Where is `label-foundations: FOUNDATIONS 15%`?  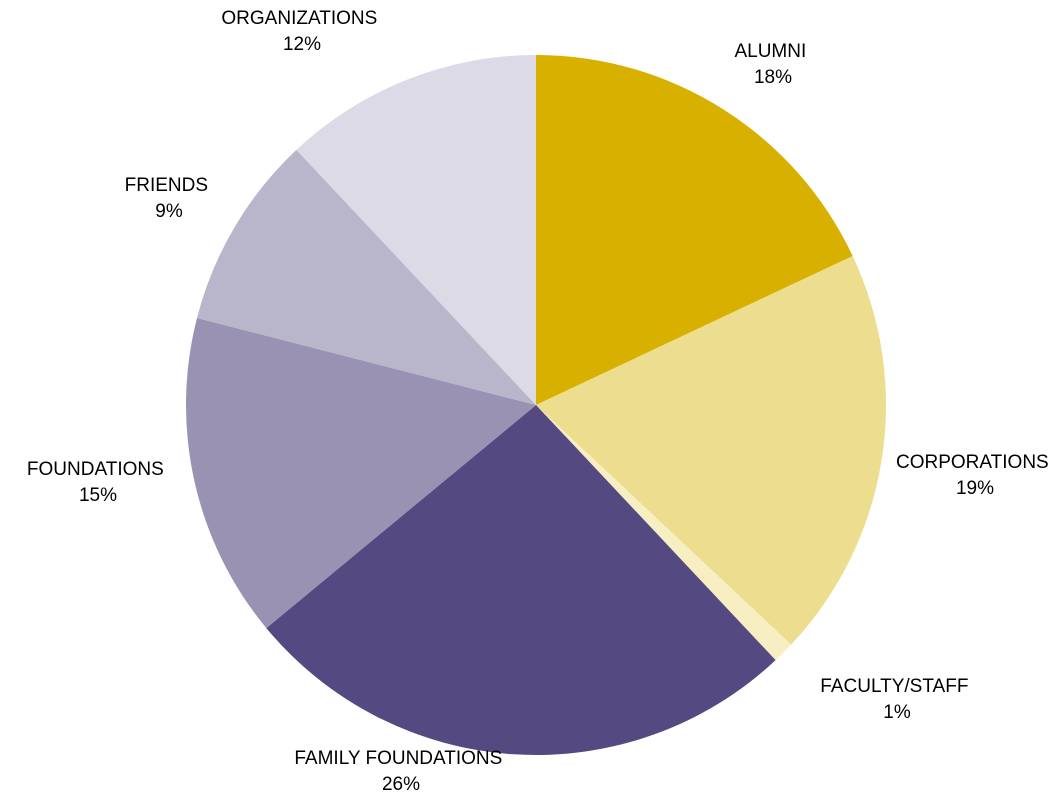
label-foundations: FOUNDATIONS 15% is located at coordinates (98, 482).